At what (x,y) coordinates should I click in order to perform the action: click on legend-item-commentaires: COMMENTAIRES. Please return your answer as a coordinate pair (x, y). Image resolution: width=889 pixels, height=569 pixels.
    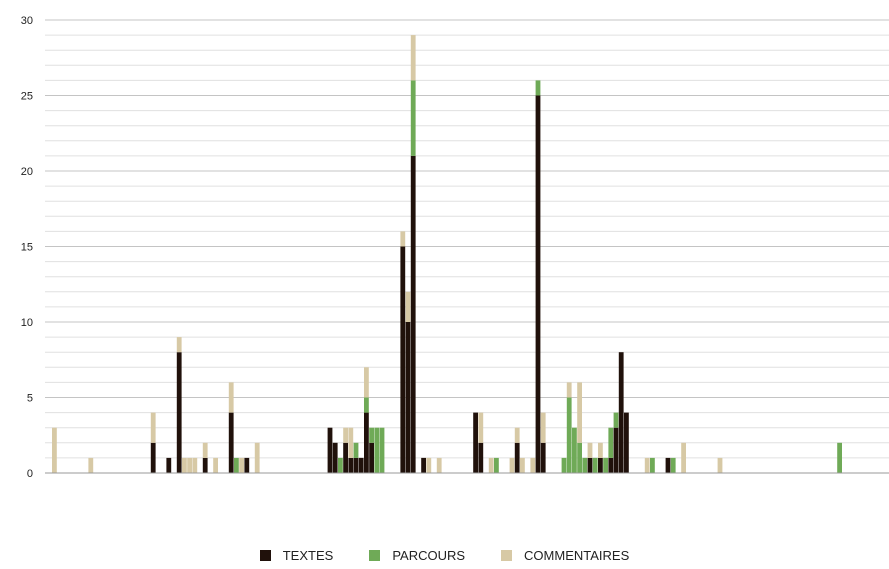
    Looking at the image, I should click on (565, 555).